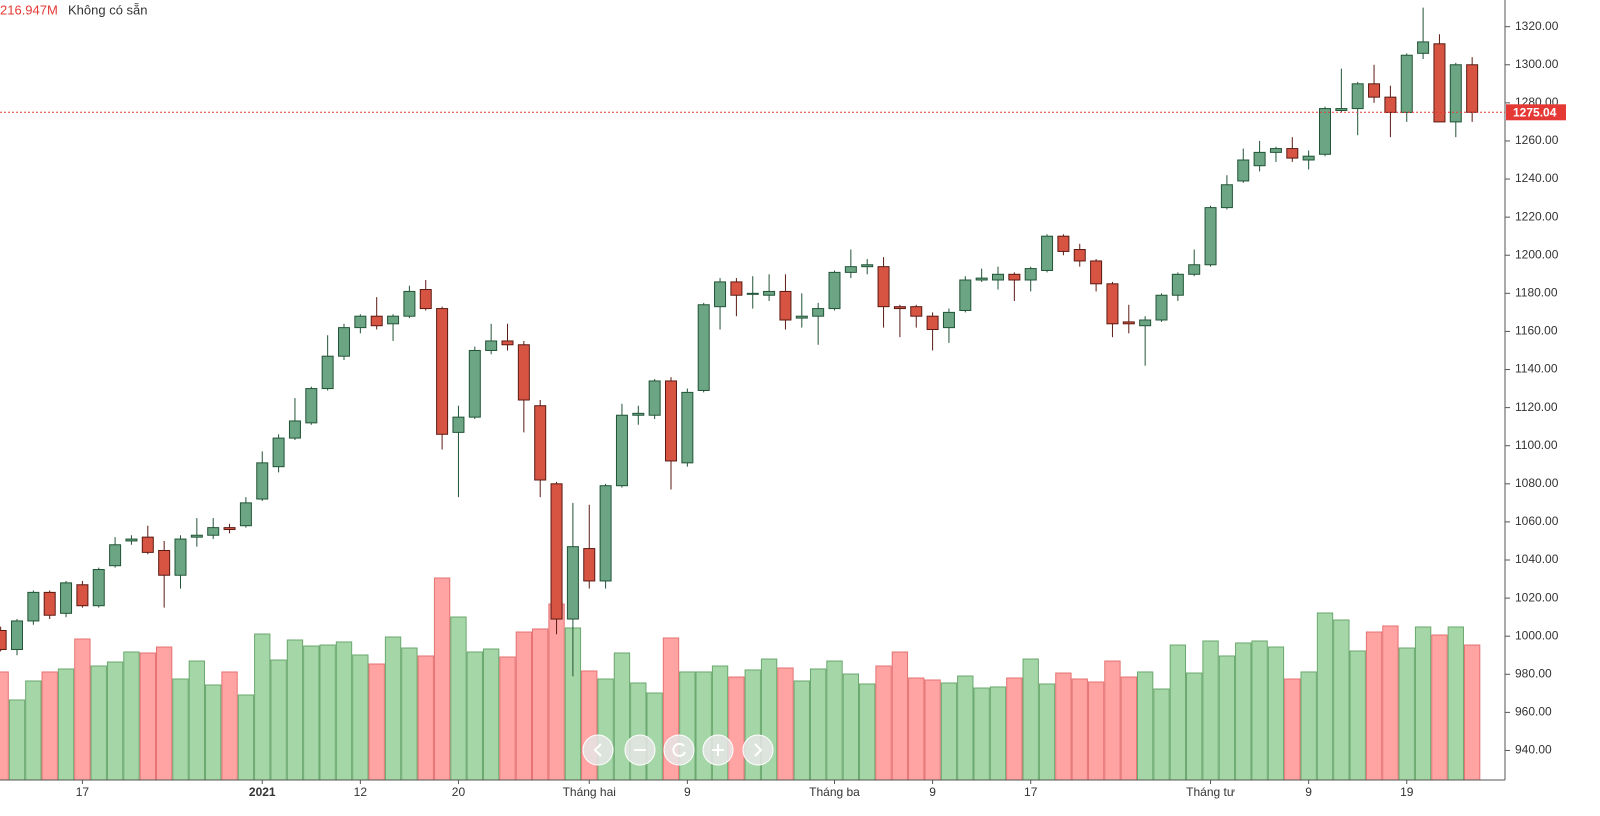  What do you see at coordinates (718, 750) in the screenshot?
I see `plus-icon` at bounding box center [718, 750].